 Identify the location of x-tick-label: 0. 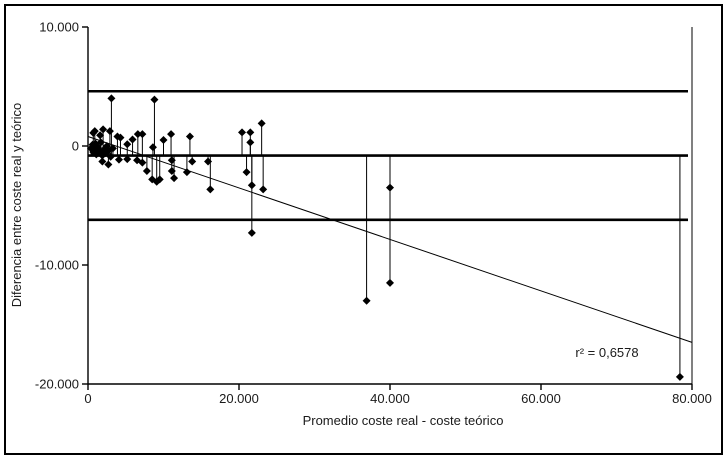
(87, 398).